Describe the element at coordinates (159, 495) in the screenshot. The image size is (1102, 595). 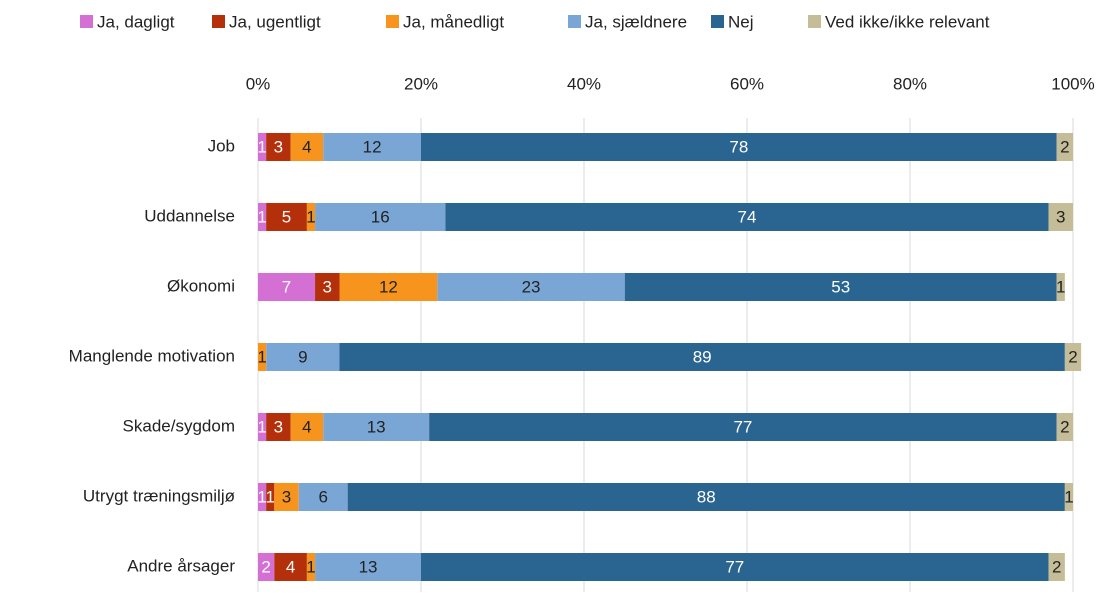
I see `category-label: Utrygt træningsmiljø` at that location.